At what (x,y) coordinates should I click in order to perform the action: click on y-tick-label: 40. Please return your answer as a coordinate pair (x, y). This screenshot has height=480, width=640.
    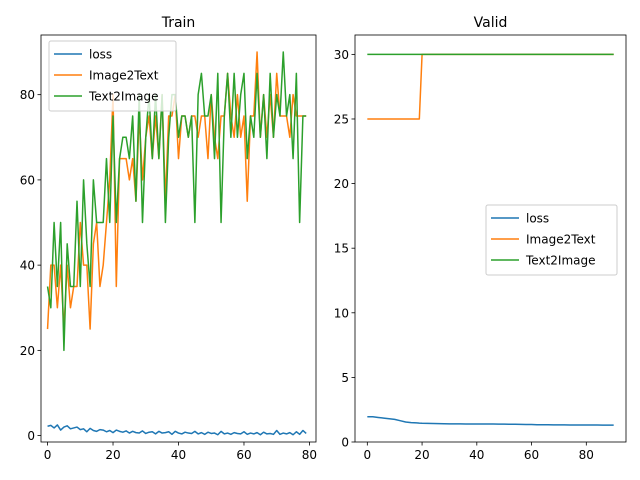
    Looking at the image, I should click on (27, 266).